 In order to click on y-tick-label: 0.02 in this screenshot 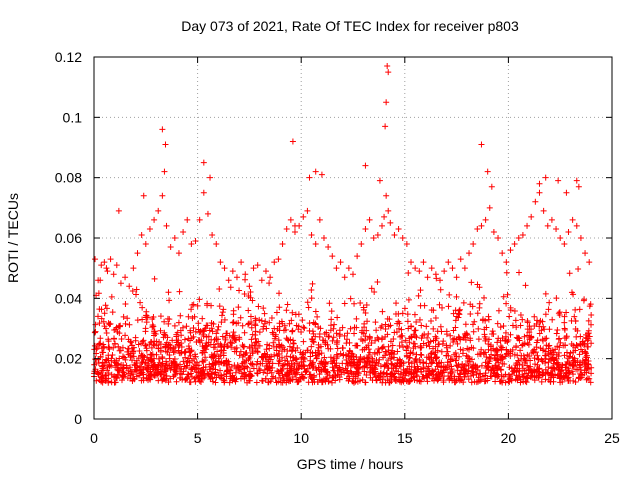, I will do `click(68, 359)`.